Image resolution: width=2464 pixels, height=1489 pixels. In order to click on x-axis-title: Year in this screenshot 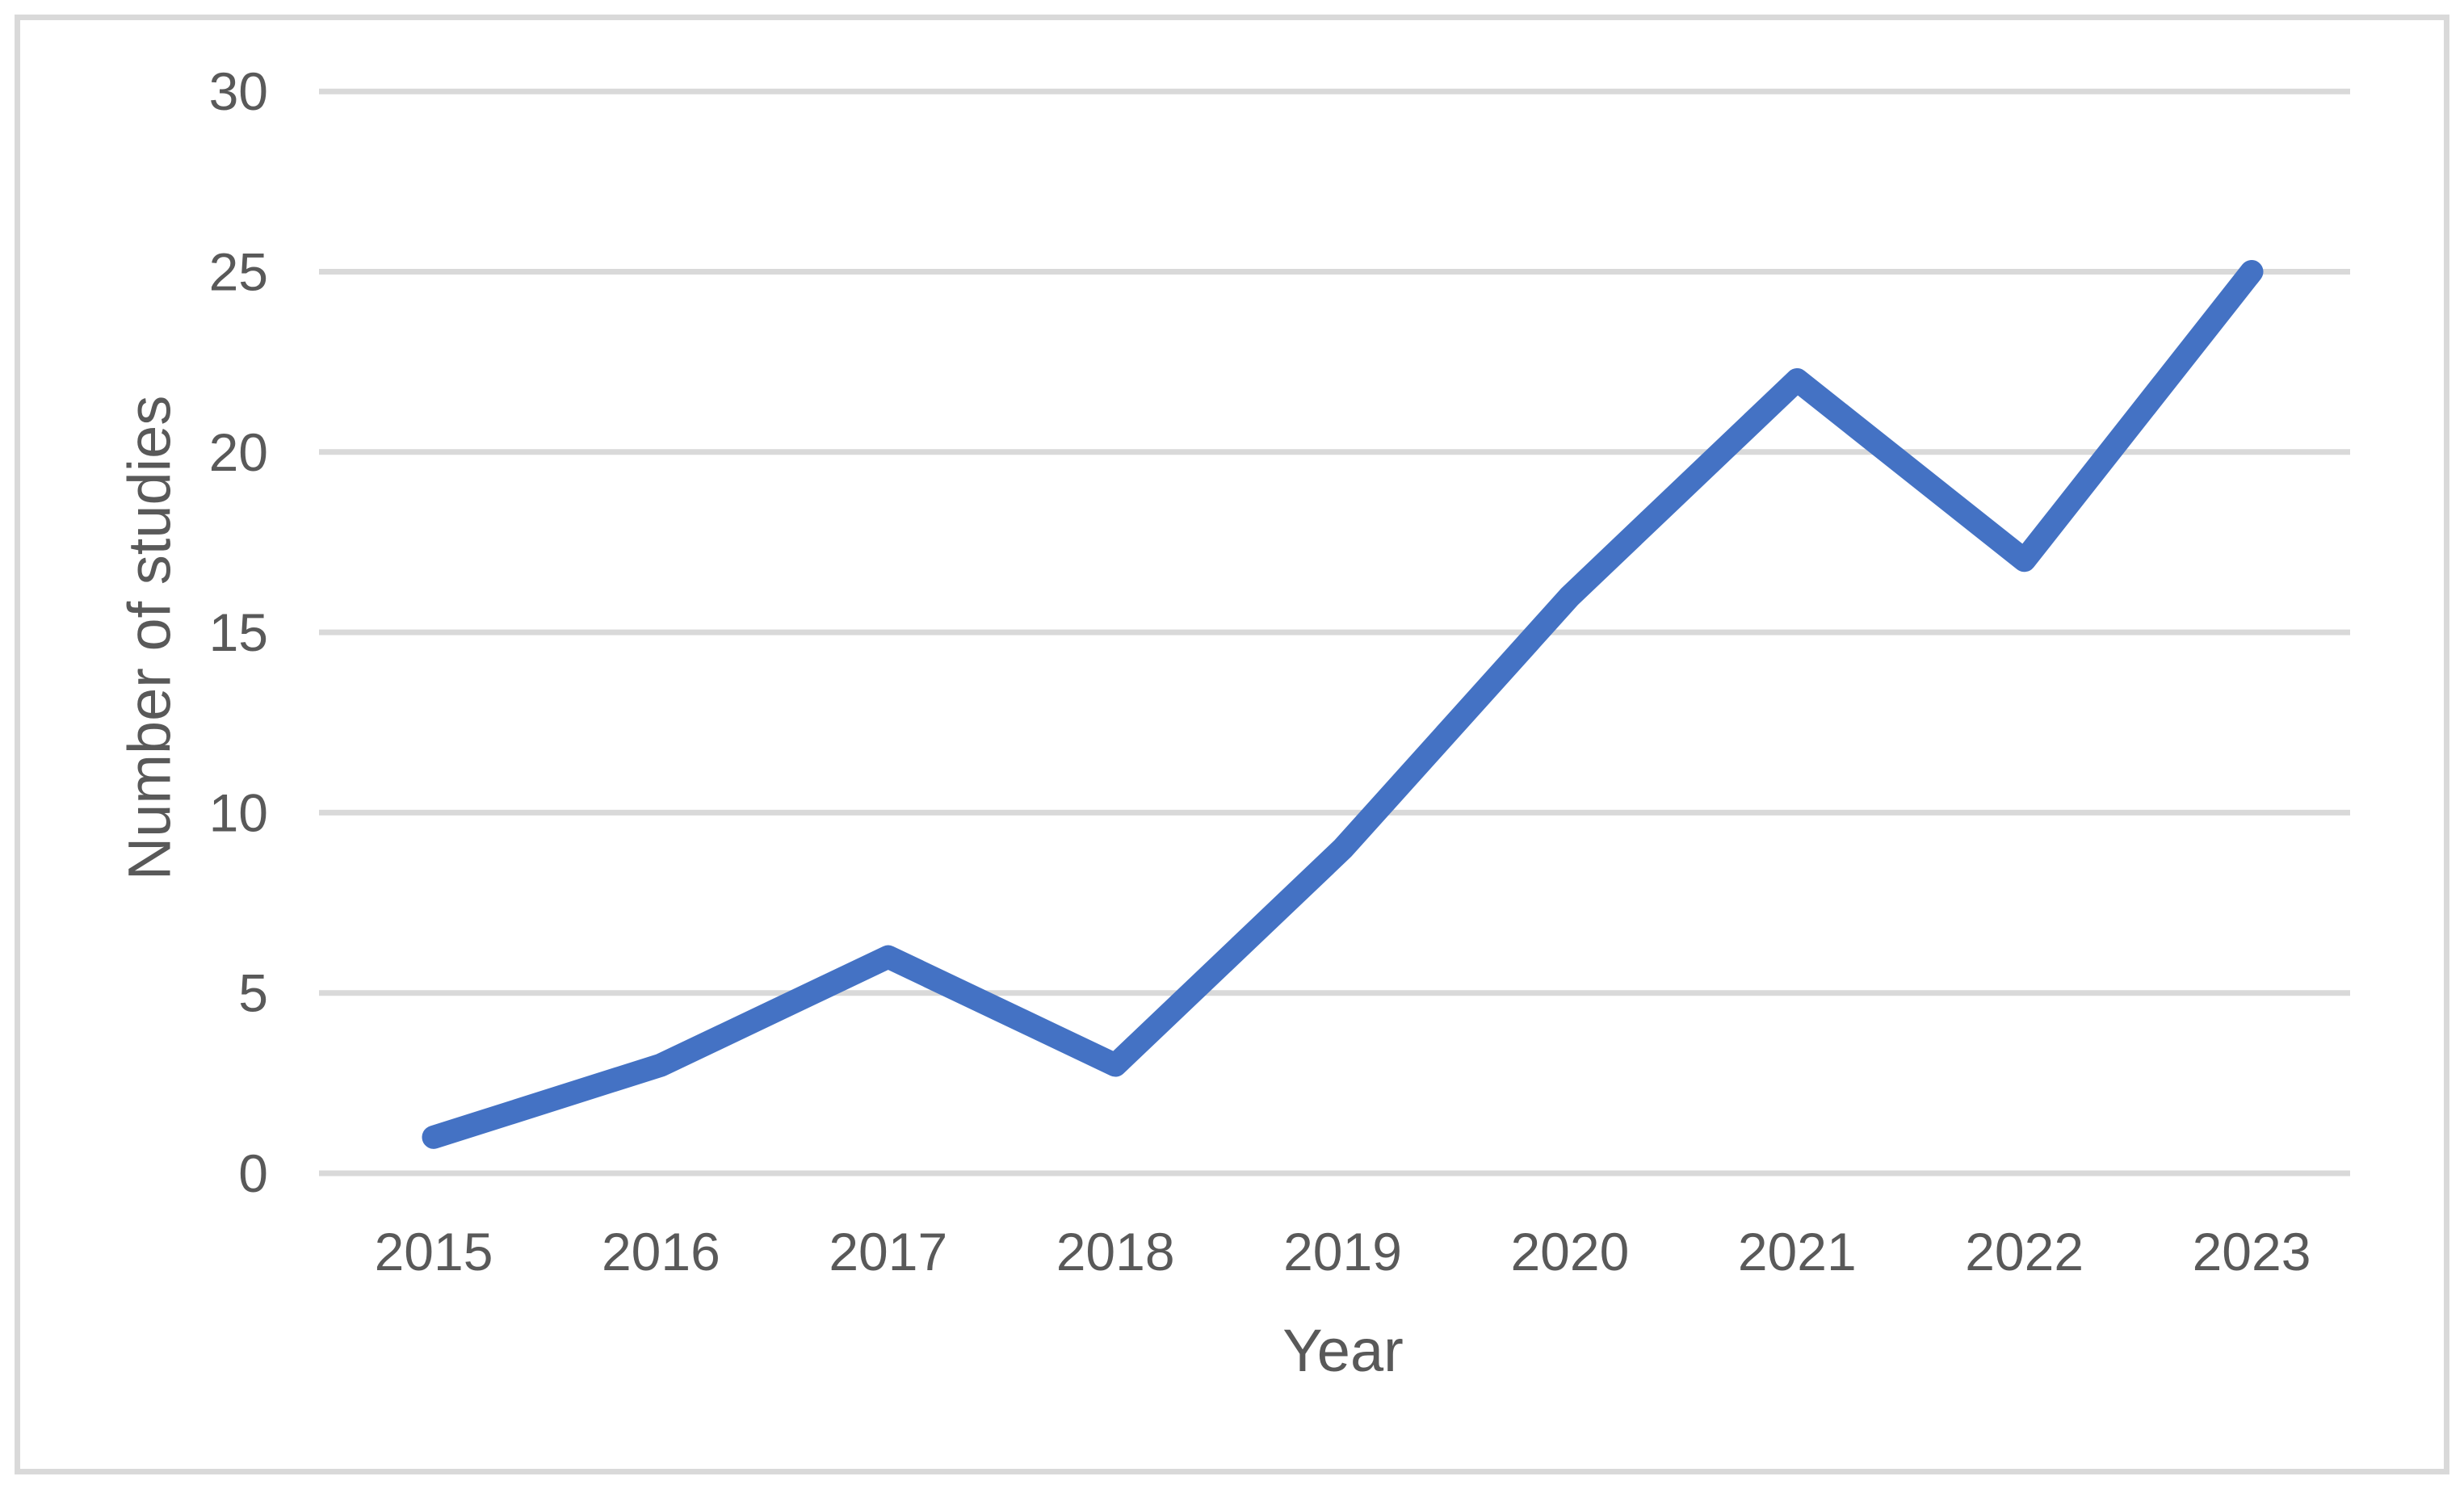, I will do `click(1343, 1350)`.